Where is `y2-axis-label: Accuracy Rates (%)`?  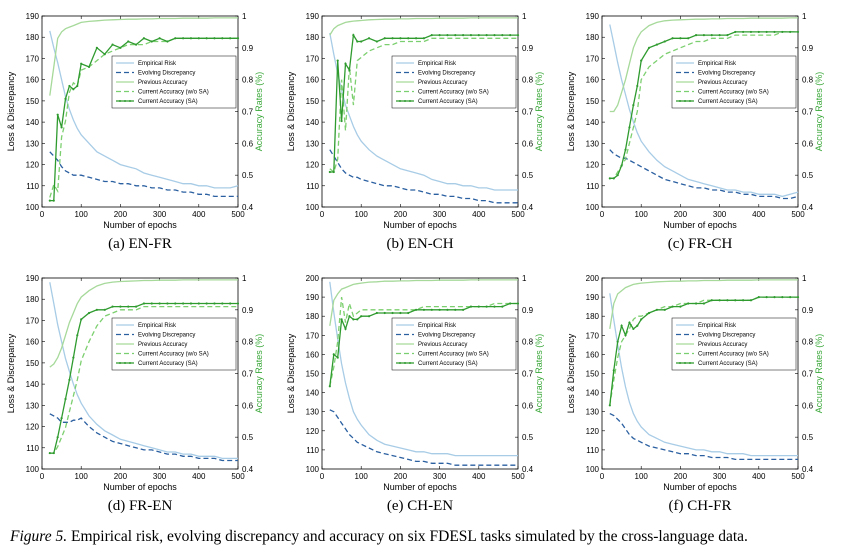 y2-axis-label: Accuracy Rates (%) is located at coordinates (259, 112).